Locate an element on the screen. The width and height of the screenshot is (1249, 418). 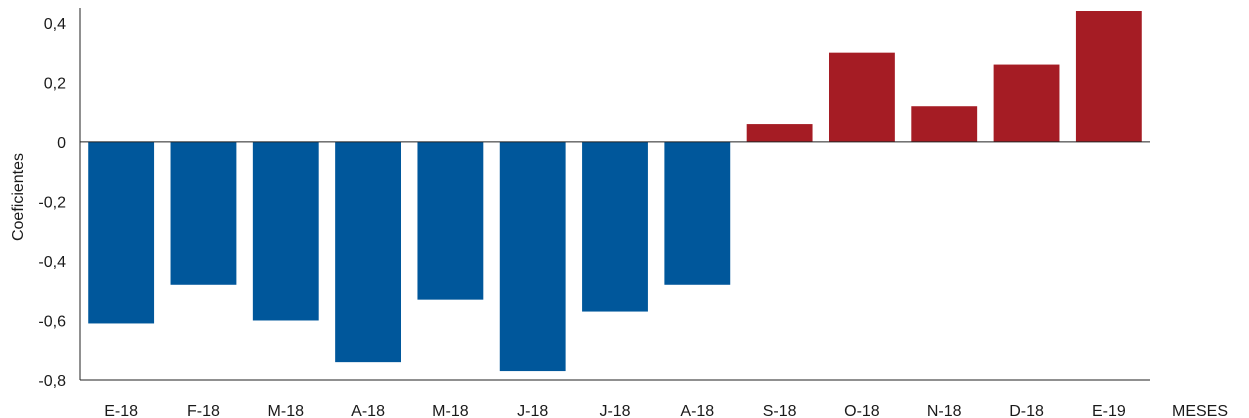
y-axis: 0,4 0,2 0 -0,2 -0,4 -0,6 -0,8 is located at coordinates (59, 199).